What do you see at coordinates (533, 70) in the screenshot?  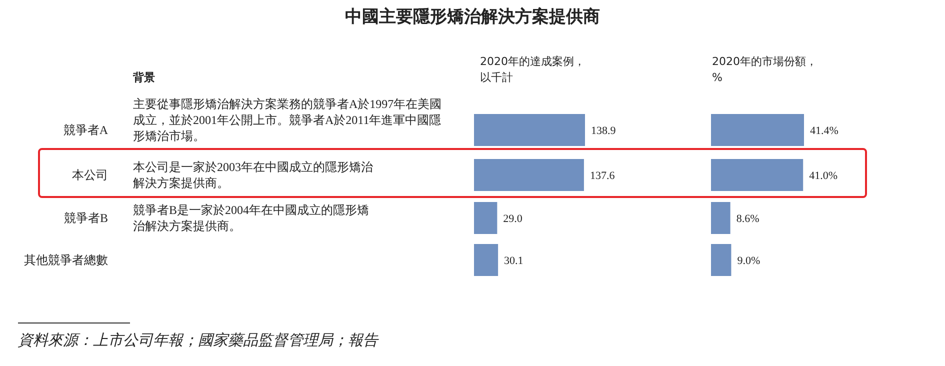 I see `x-axis-title: 2020年的達成案例，以千計` at bounding box center [533, 70].